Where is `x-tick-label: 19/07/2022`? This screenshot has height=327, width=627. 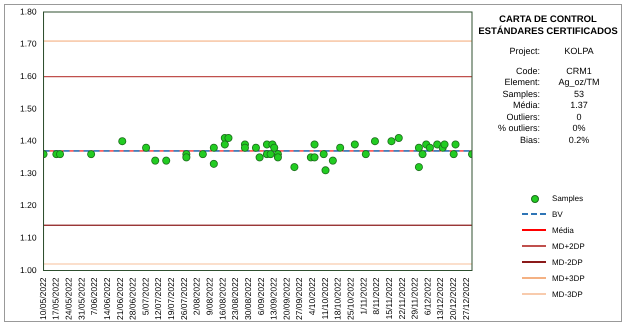
x-tick-label: 19/07/2022 is located at coordinates (171, 298).